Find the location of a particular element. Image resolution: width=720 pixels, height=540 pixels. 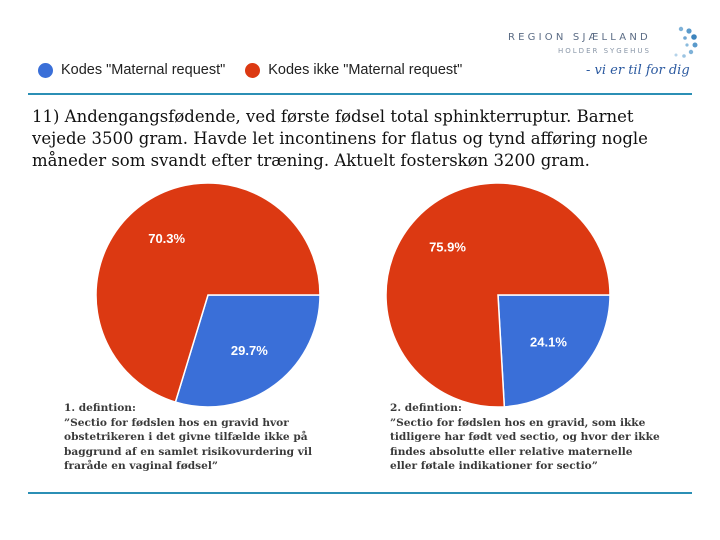

legend-swatch-red is located at coordinates (253, 70).